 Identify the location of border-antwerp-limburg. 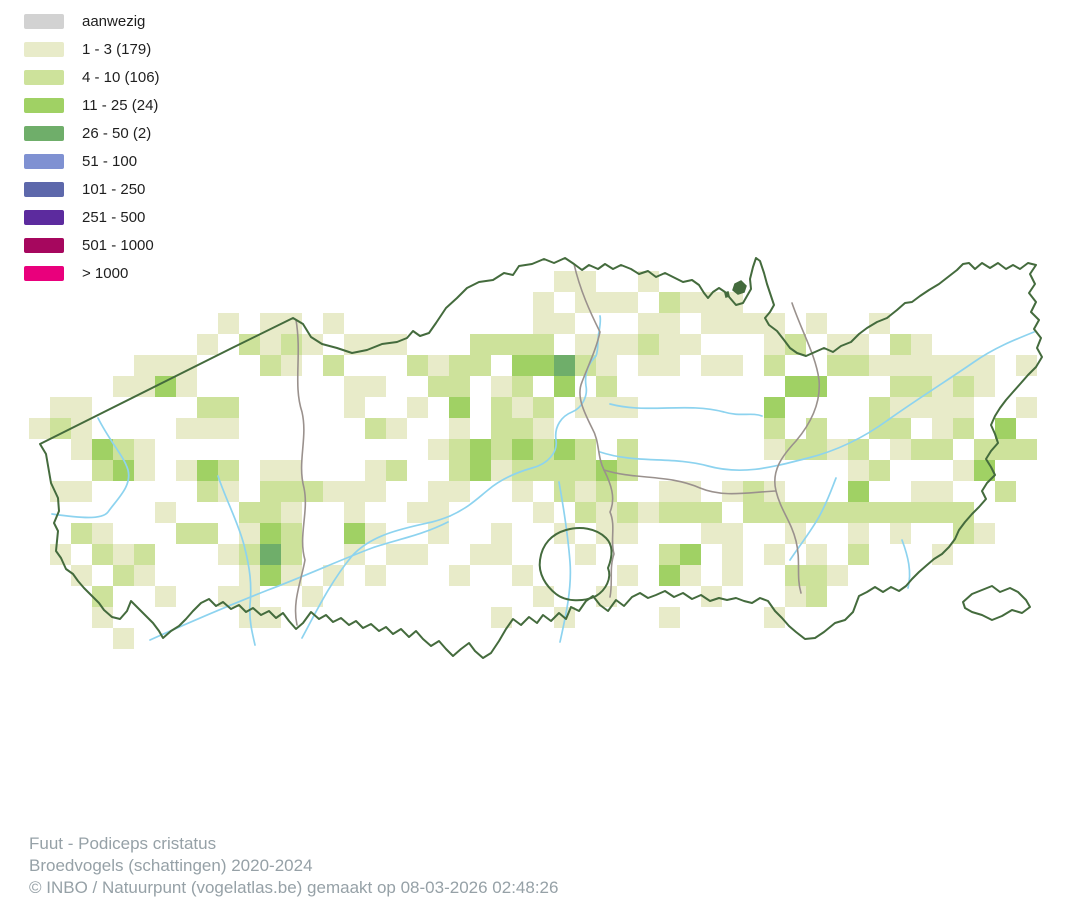
(797, 448).